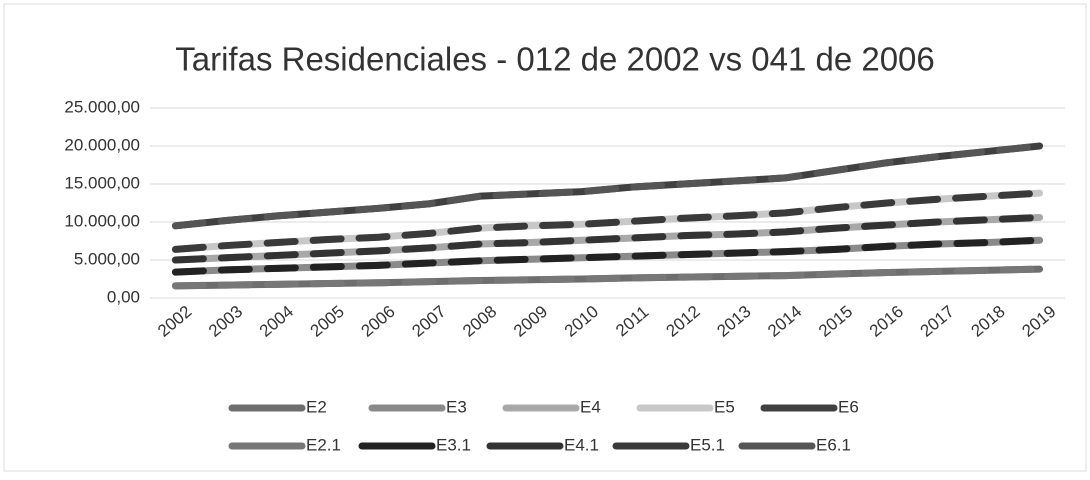 This screenshot has width=1090, height=480. What do you see at coordinates (707, 444) in the screenshot?
I see `legend-label: E5.1` at bounding box center [707, 444].